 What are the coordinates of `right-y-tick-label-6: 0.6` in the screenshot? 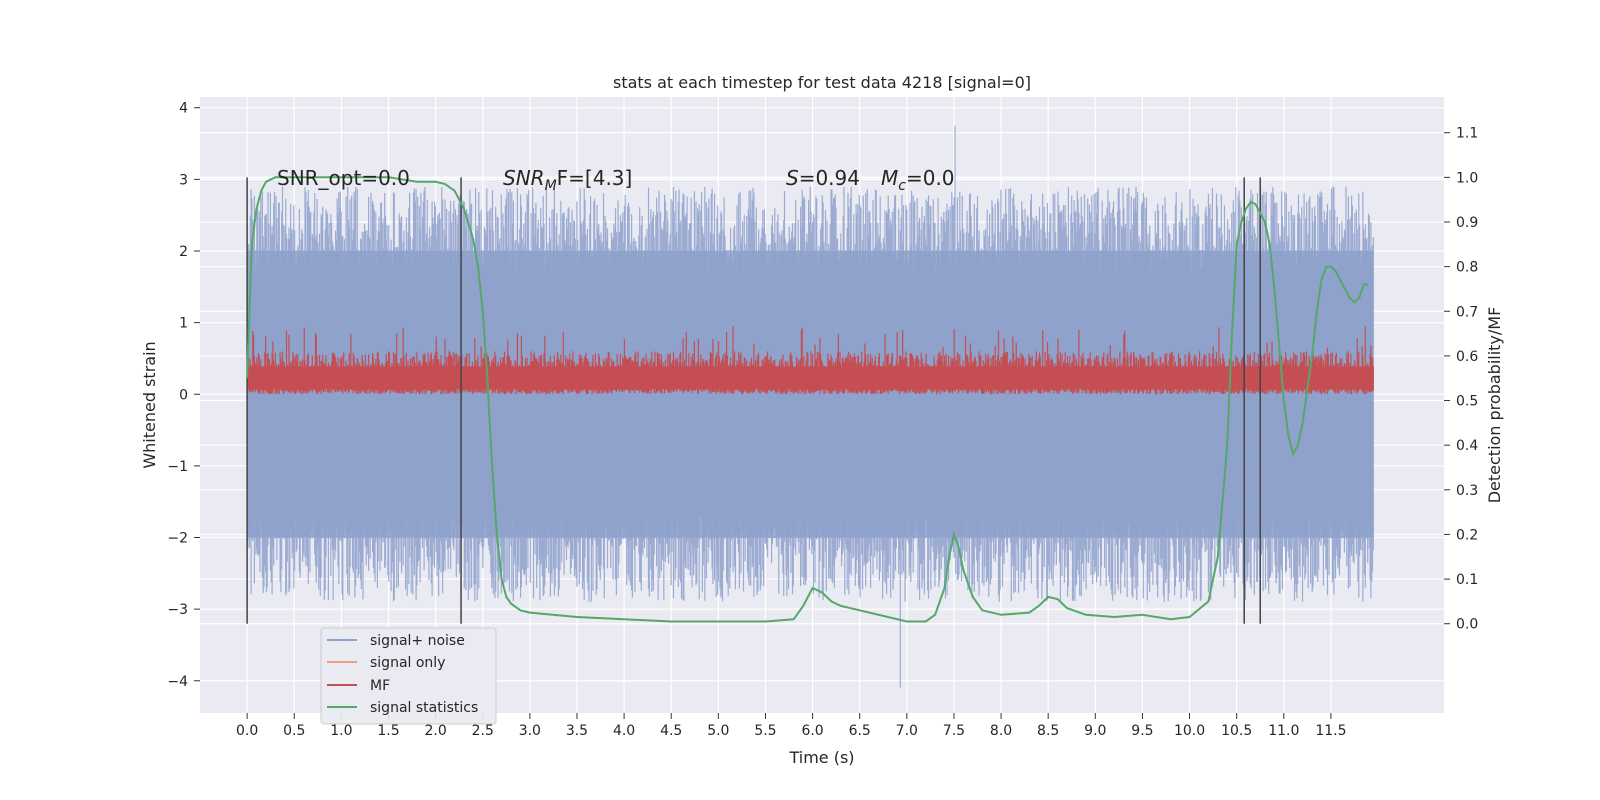 It's located at (1467, 357).